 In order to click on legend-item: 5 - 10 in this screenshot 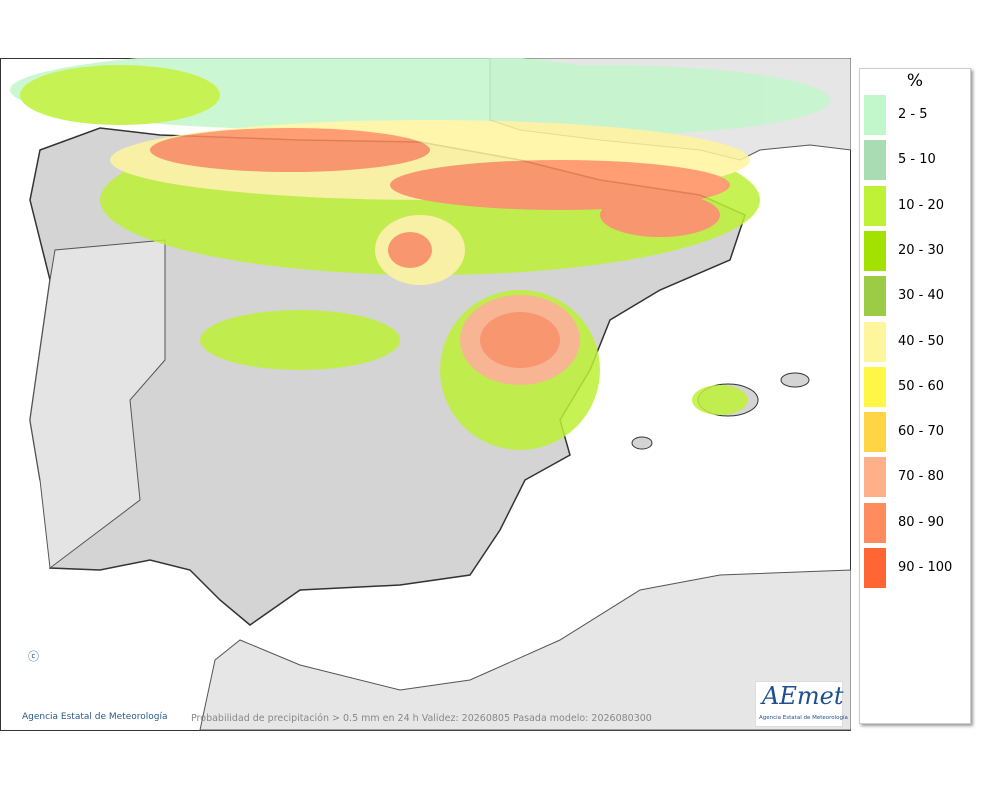, I will do `click(917, 160)`.